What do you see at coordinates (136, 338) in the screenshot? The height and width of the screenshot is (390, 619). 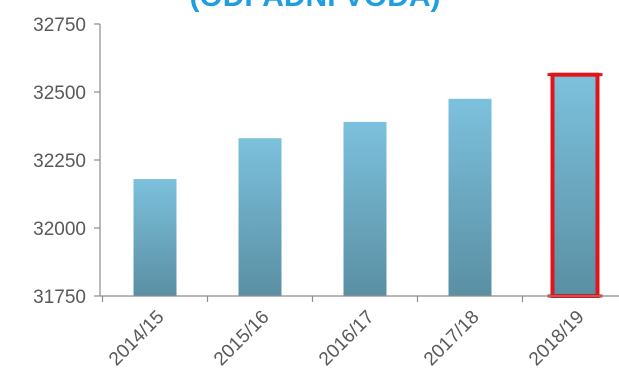 I see `x-tick-label: 2014/15` at bounding box center [136, 338].